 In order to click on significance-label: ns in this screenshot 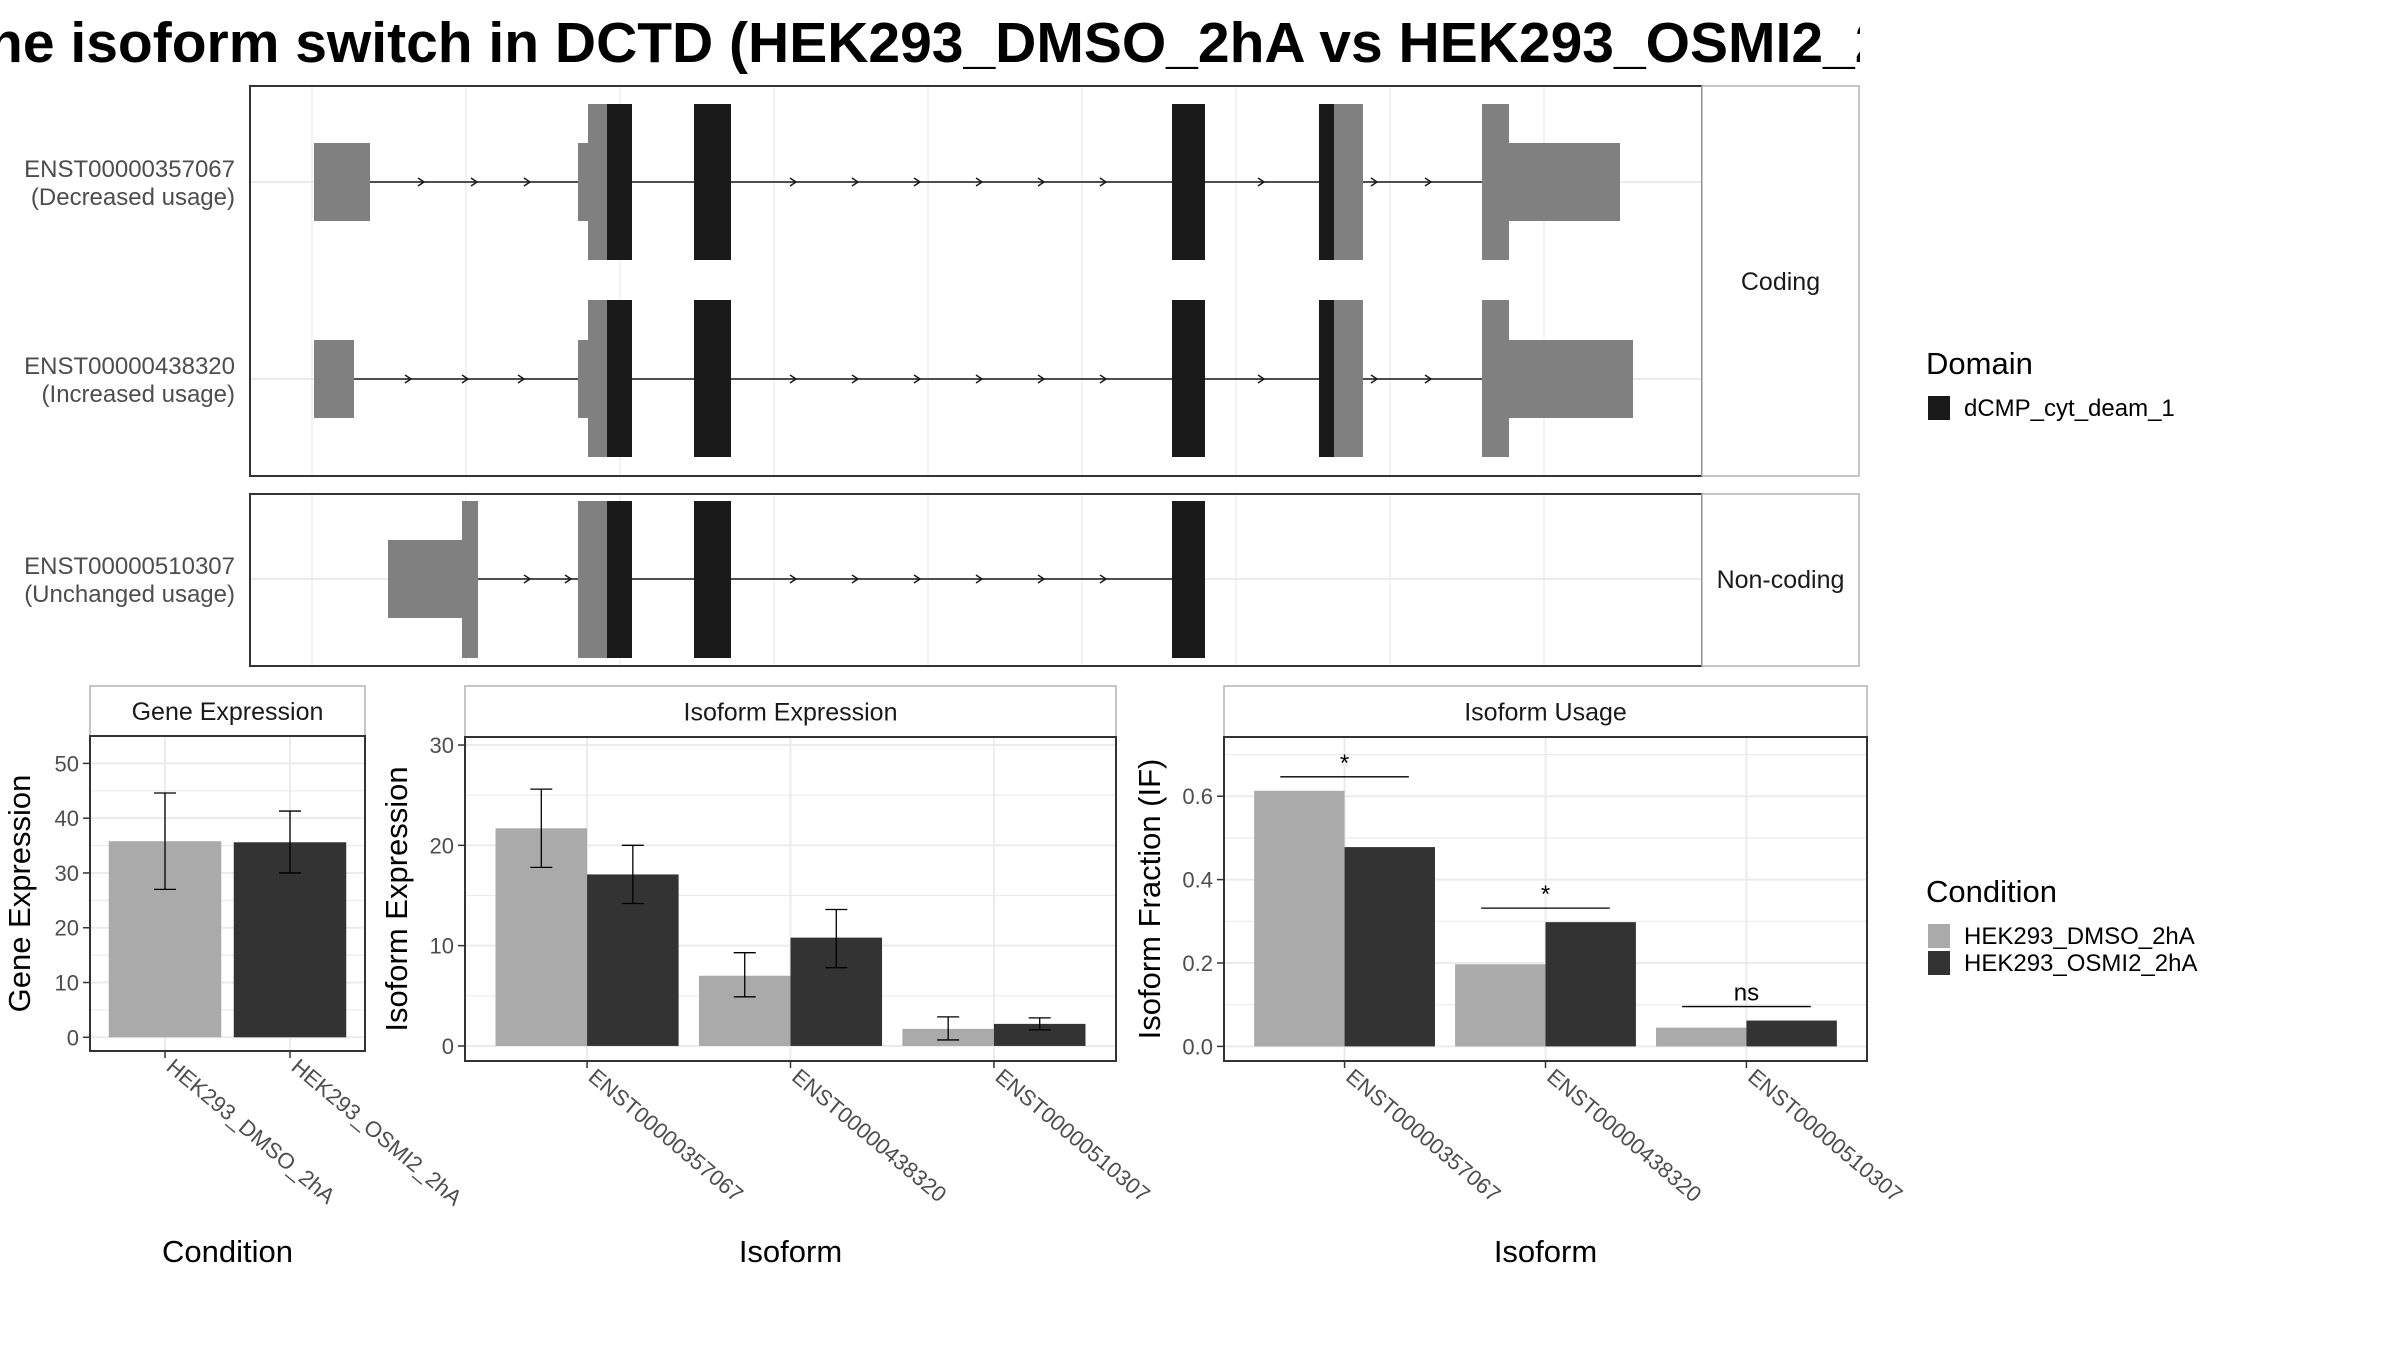, I will do `click(1746, 993)`.